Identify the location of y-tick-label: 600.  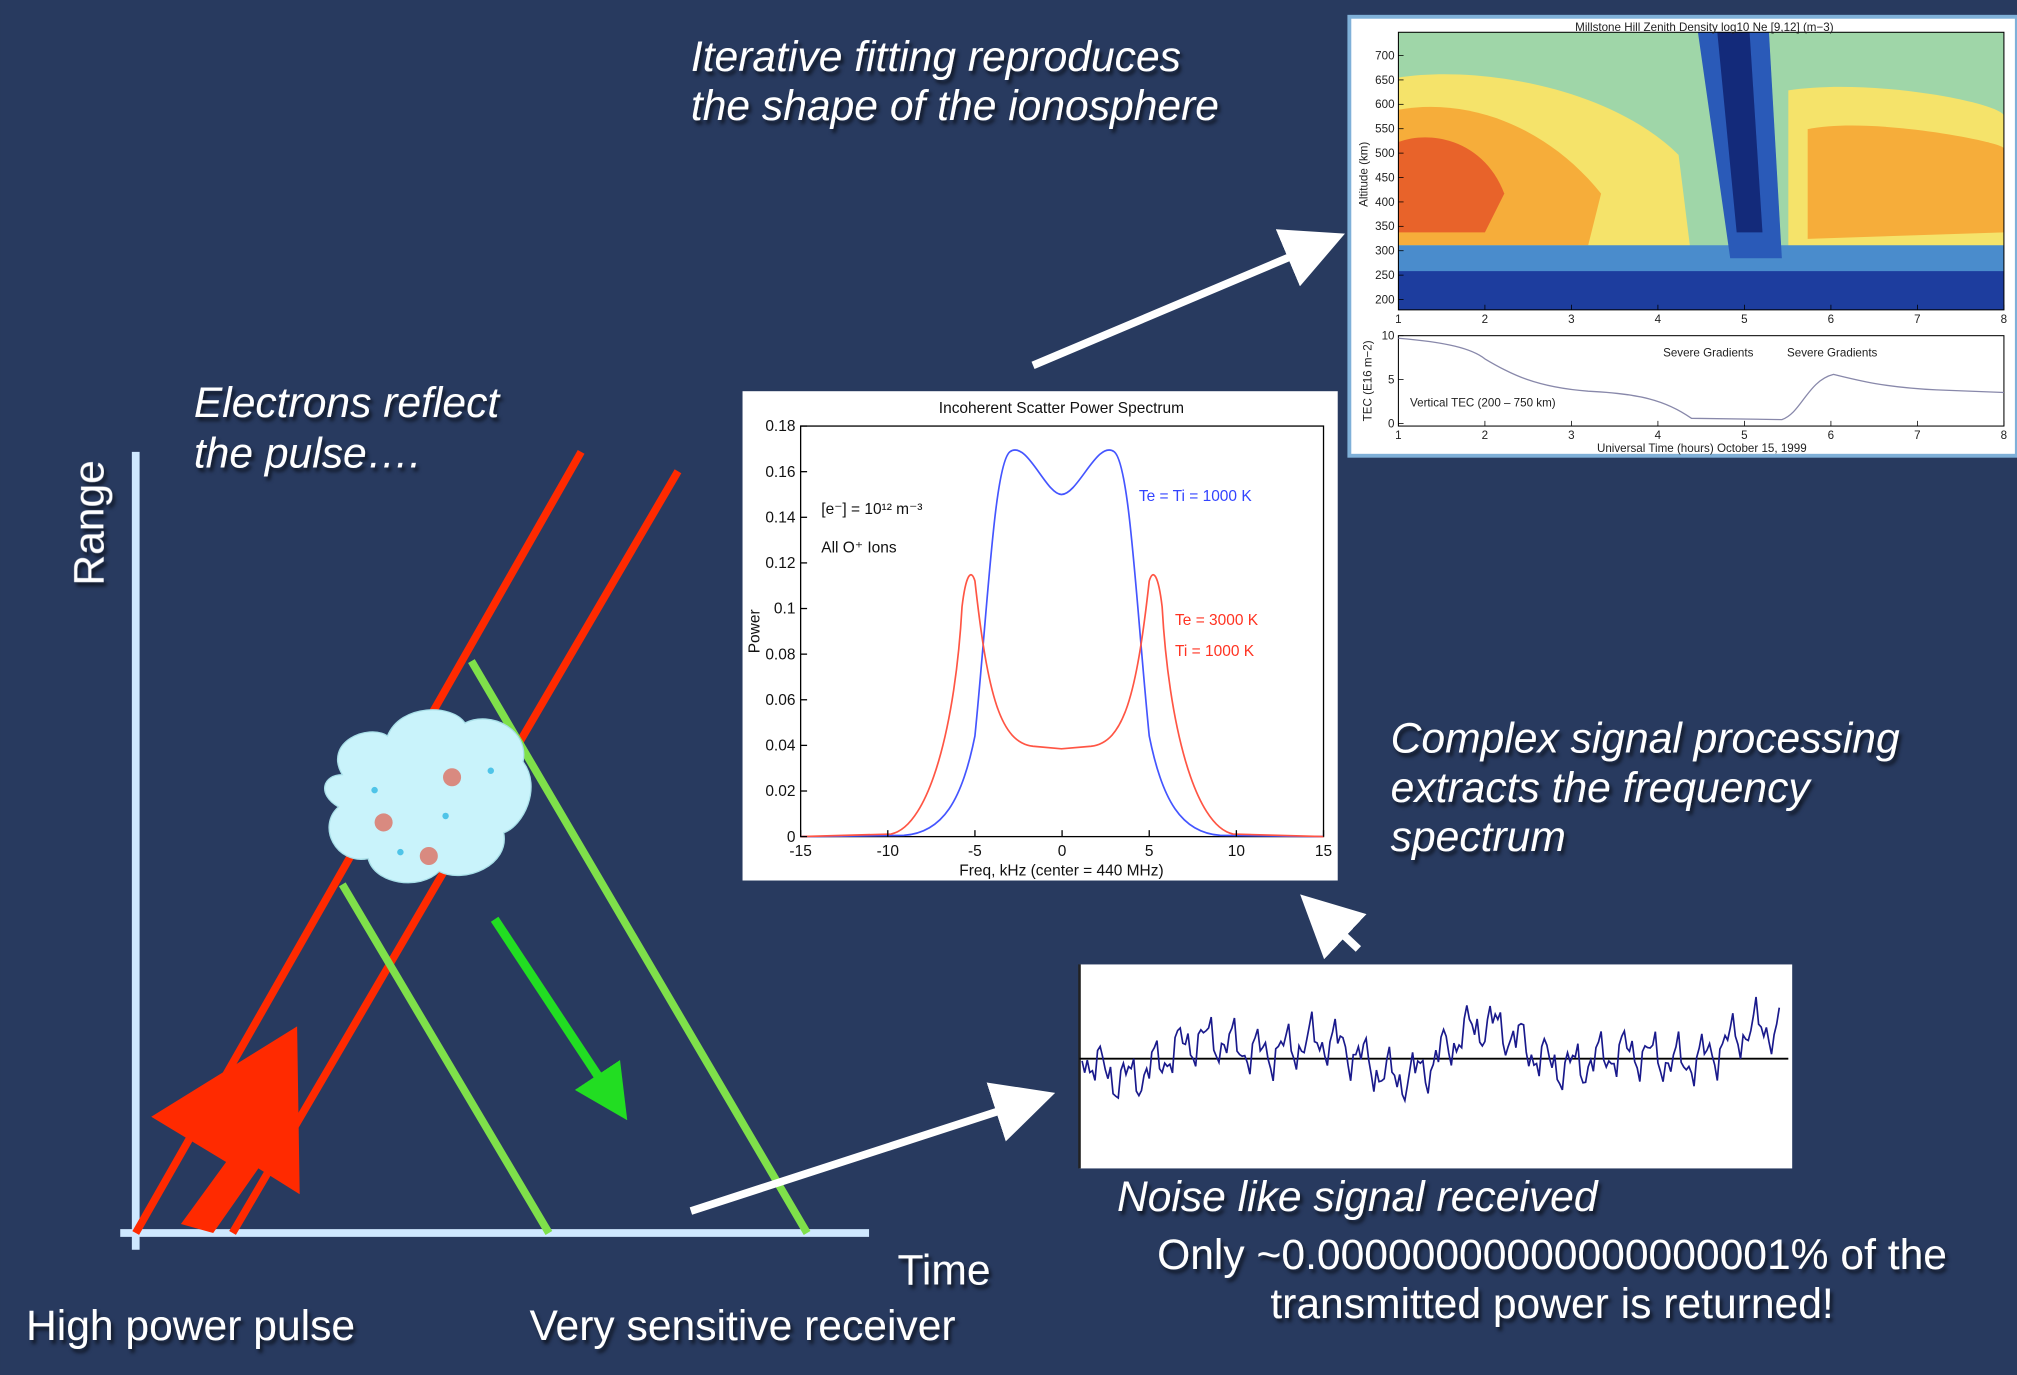
(1384, 104).